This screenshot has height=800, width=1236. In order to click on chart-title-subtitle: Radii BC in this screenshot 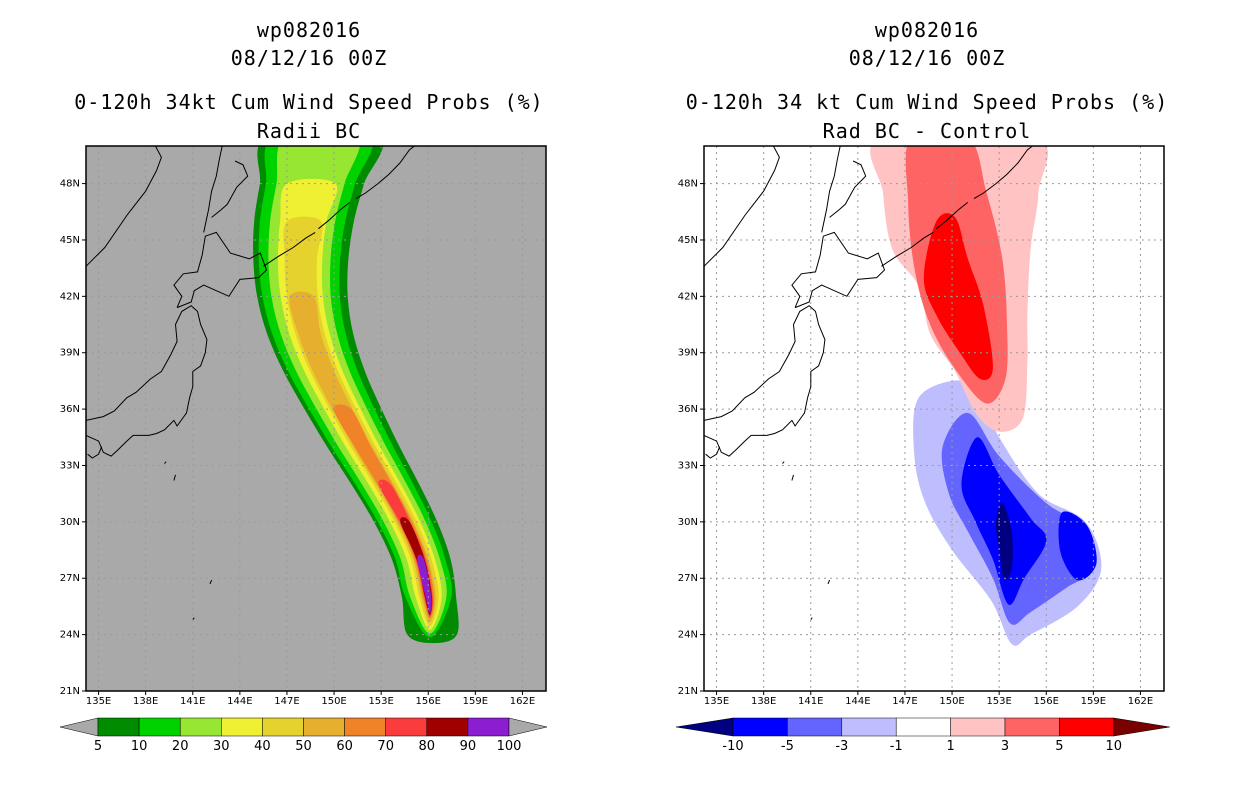, I will do `click(309, 131)`.